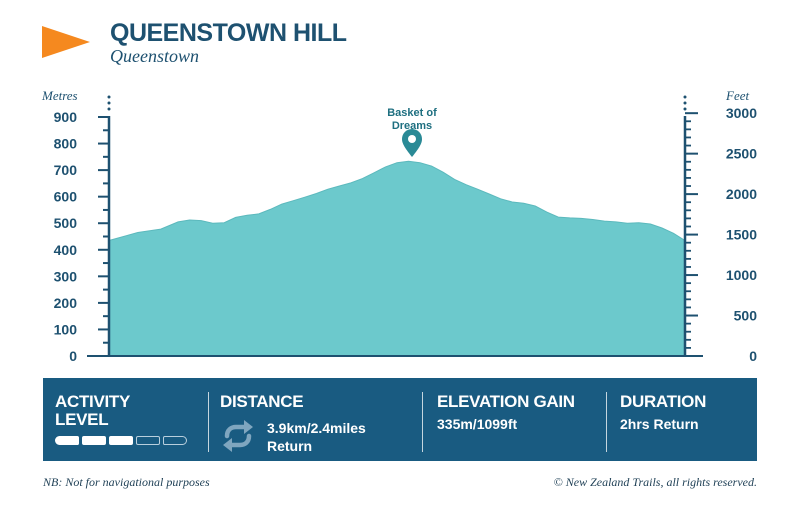 This screenshot has width=800, height=512. What do you see at coordinates (737, 95) in the screenshot?
I see `right-axis-label: Feet` at bounding box center [737, 95].